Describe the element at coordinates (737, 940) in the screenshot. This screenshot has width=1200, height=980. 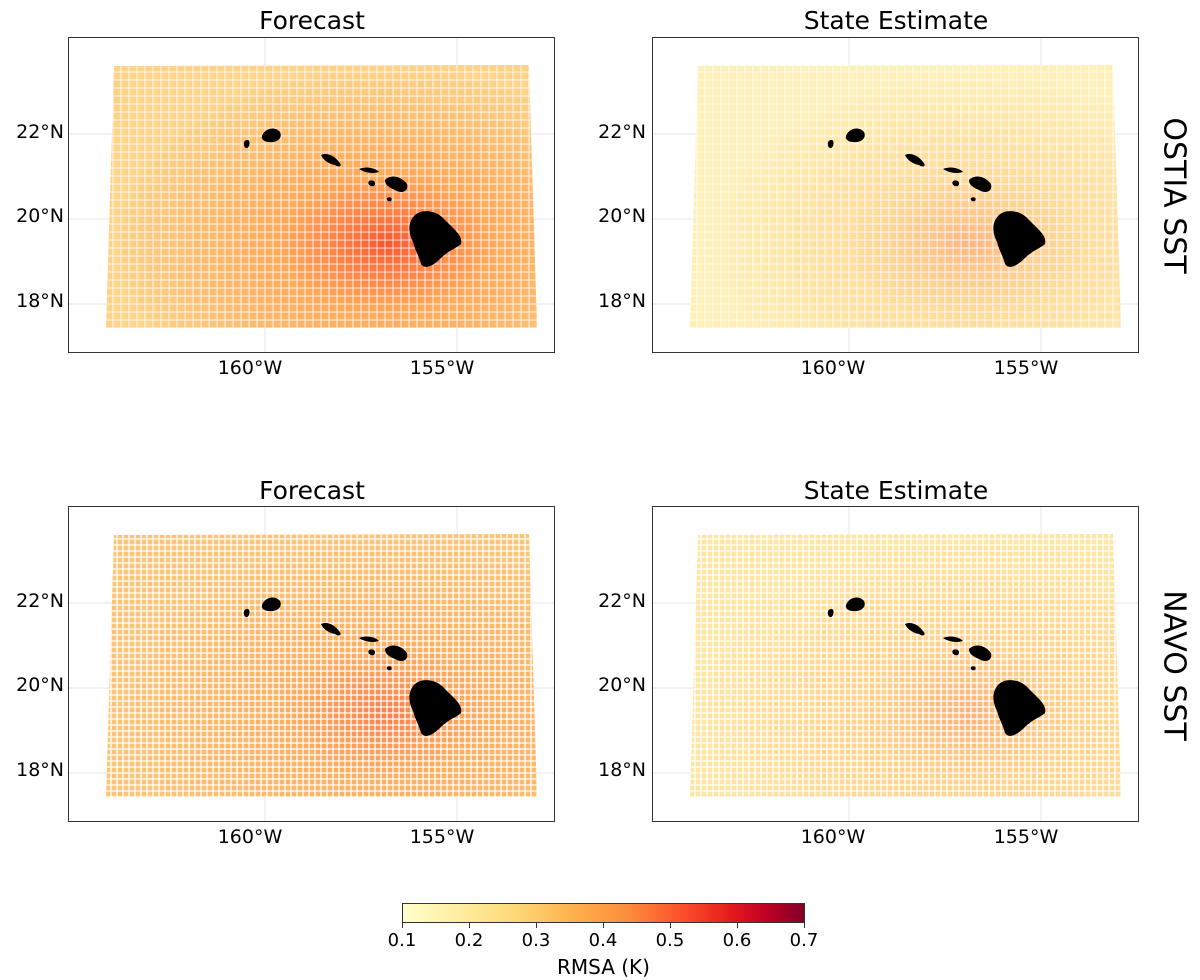
I see `colorbar-tick-label: 0.6` at that location.